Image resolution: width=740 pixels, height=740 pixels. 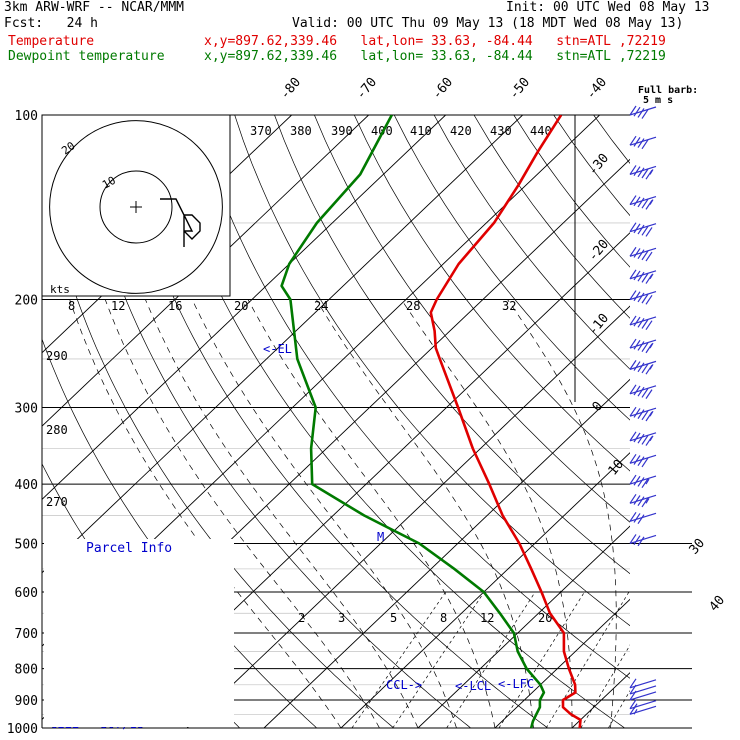 What do you see at coordinates (51, 23) in the screenshot?
I see `forecast-hour: Fcst: 24 h` at bounding box center [51, 23].